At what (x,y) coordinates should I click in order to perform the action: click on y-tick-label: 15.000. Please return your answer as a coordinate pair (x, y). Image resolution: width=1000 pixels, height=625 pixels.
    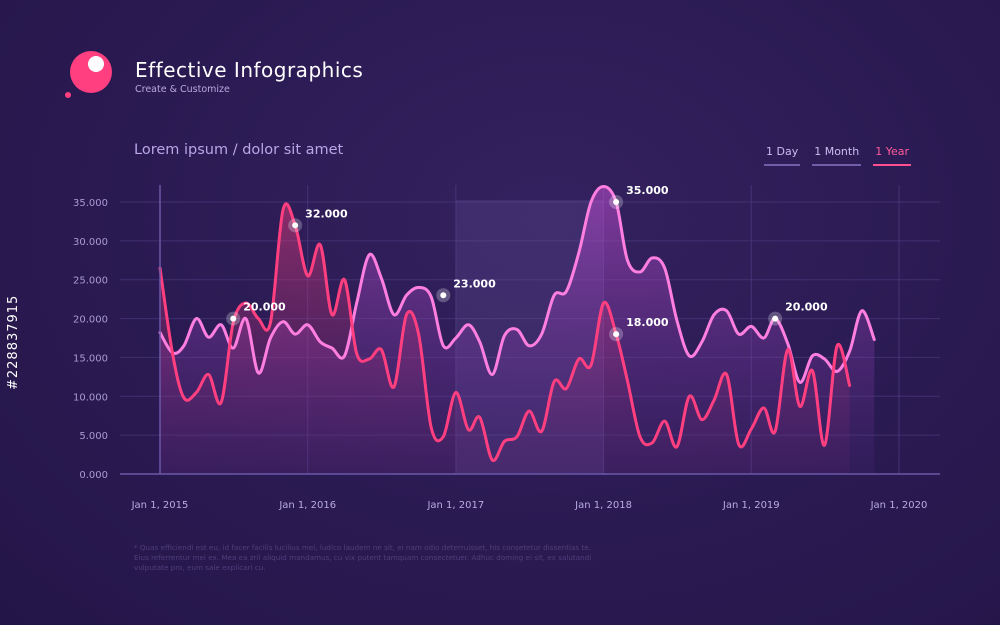
    Looking at the image, I should click on (90, 358).